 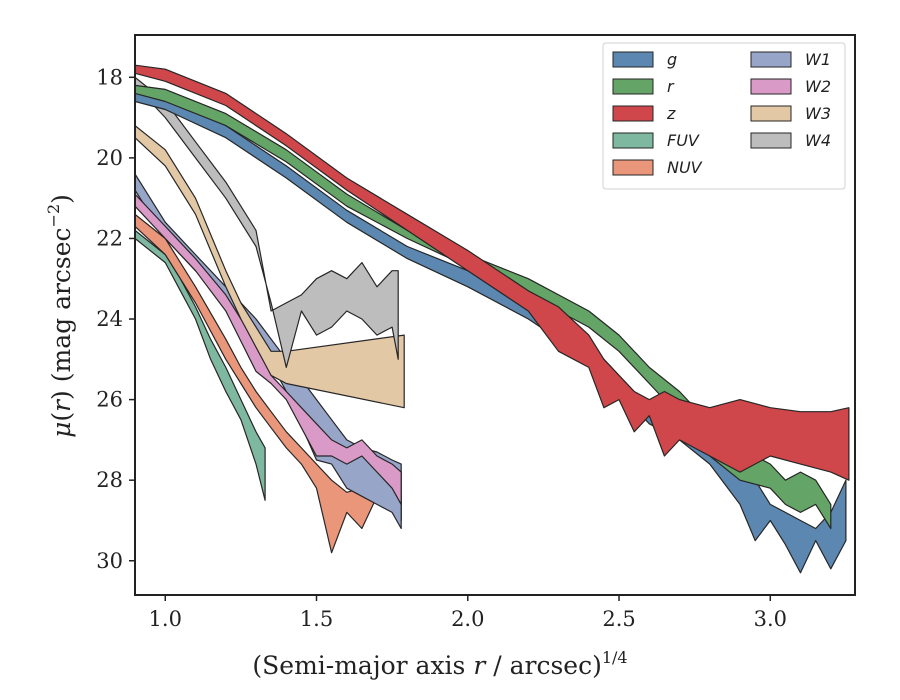 What do you see at coordinates (633, 86) in the screenshot?
I see `legend-swatch-r` at bounding box center [633, 86].